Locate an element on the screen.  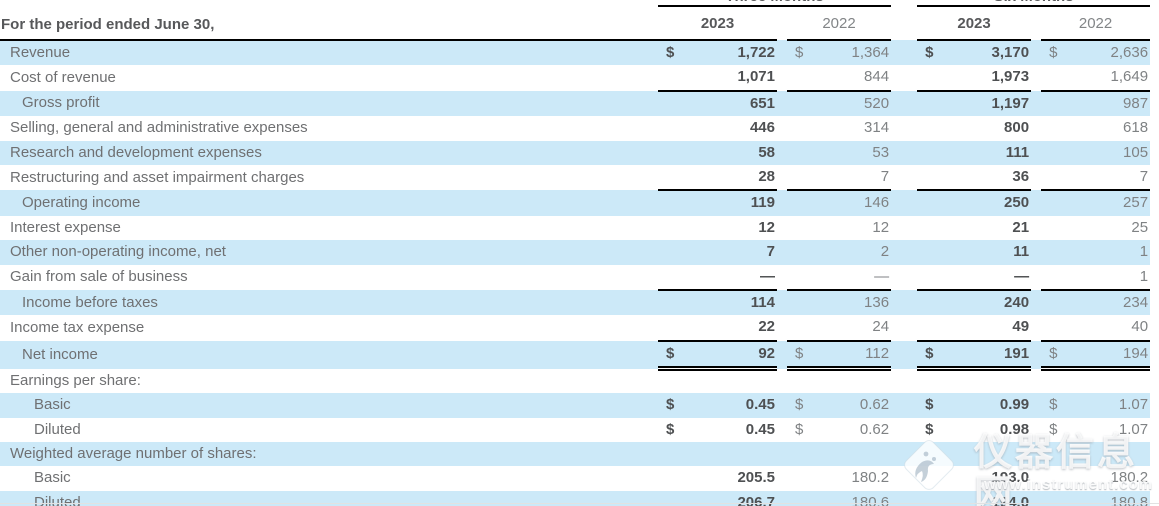
value-cell: 0.98 is located at coordinates (1014, 429).